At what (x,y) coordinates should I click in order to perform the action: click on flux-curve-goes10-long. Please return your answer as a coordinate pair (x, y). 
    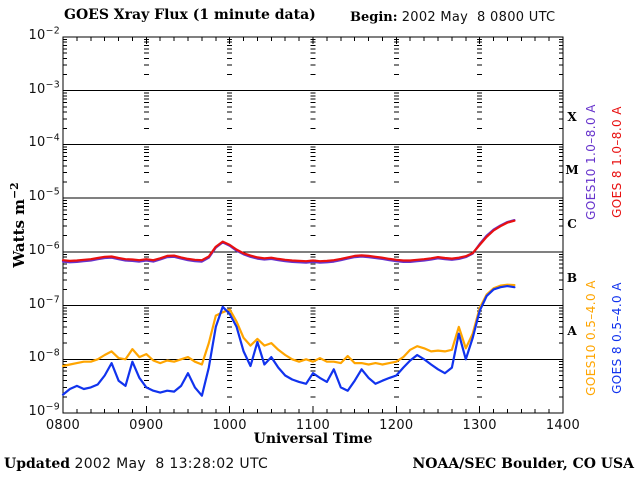
    Looking at the image, I should click on (288, 241).